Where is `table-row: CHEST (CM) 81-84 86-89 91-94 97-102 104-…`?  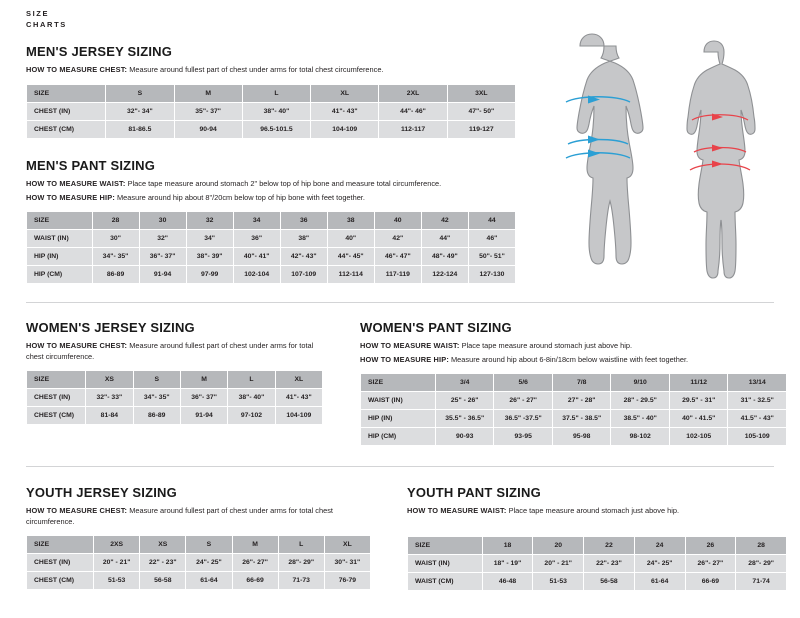
table-row: CHEST (CM) 81-84 86-89 91-94 97-102 104-… is located at coordinates (174, 415).